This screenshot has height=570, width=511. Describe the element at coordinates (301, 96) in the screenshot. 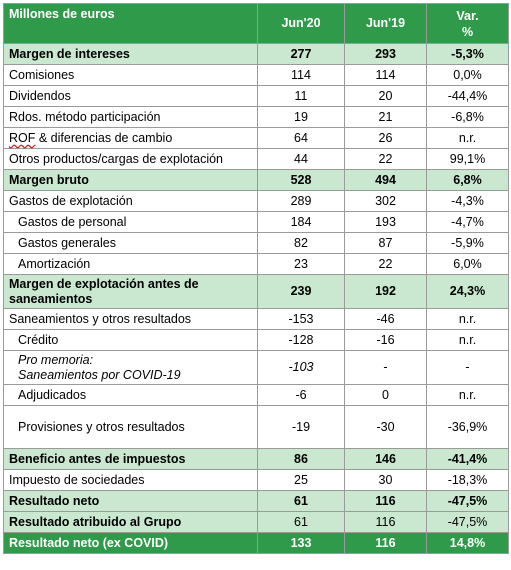

I see `value-jun20: 11` at that location.